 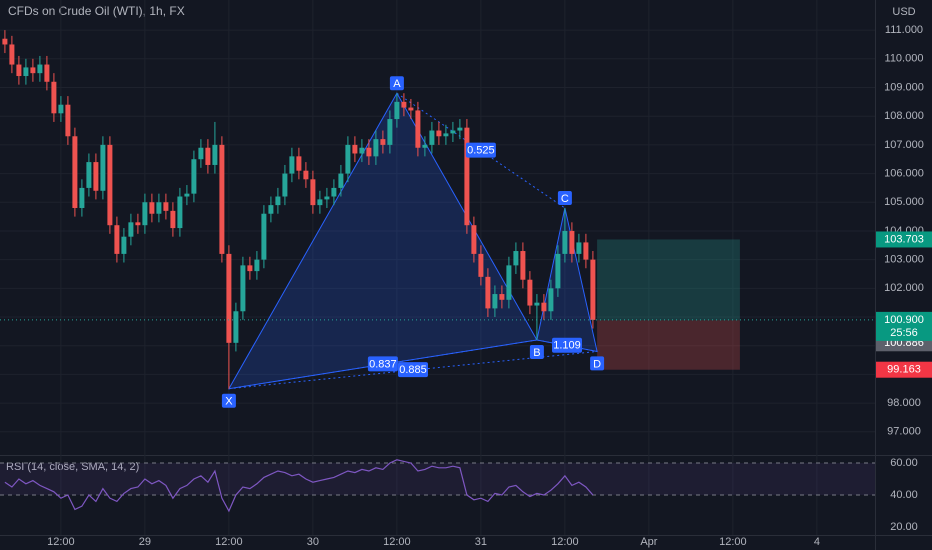 I want to click on ratio-label: 0.525, so click(x=481, y=151).